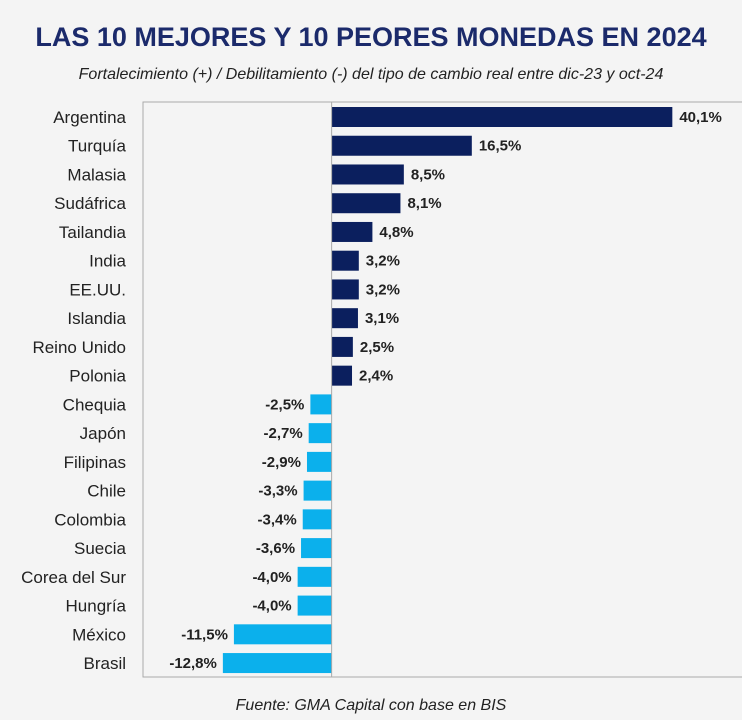  I want to click on category-label: Tailandia, so click(93, 232).